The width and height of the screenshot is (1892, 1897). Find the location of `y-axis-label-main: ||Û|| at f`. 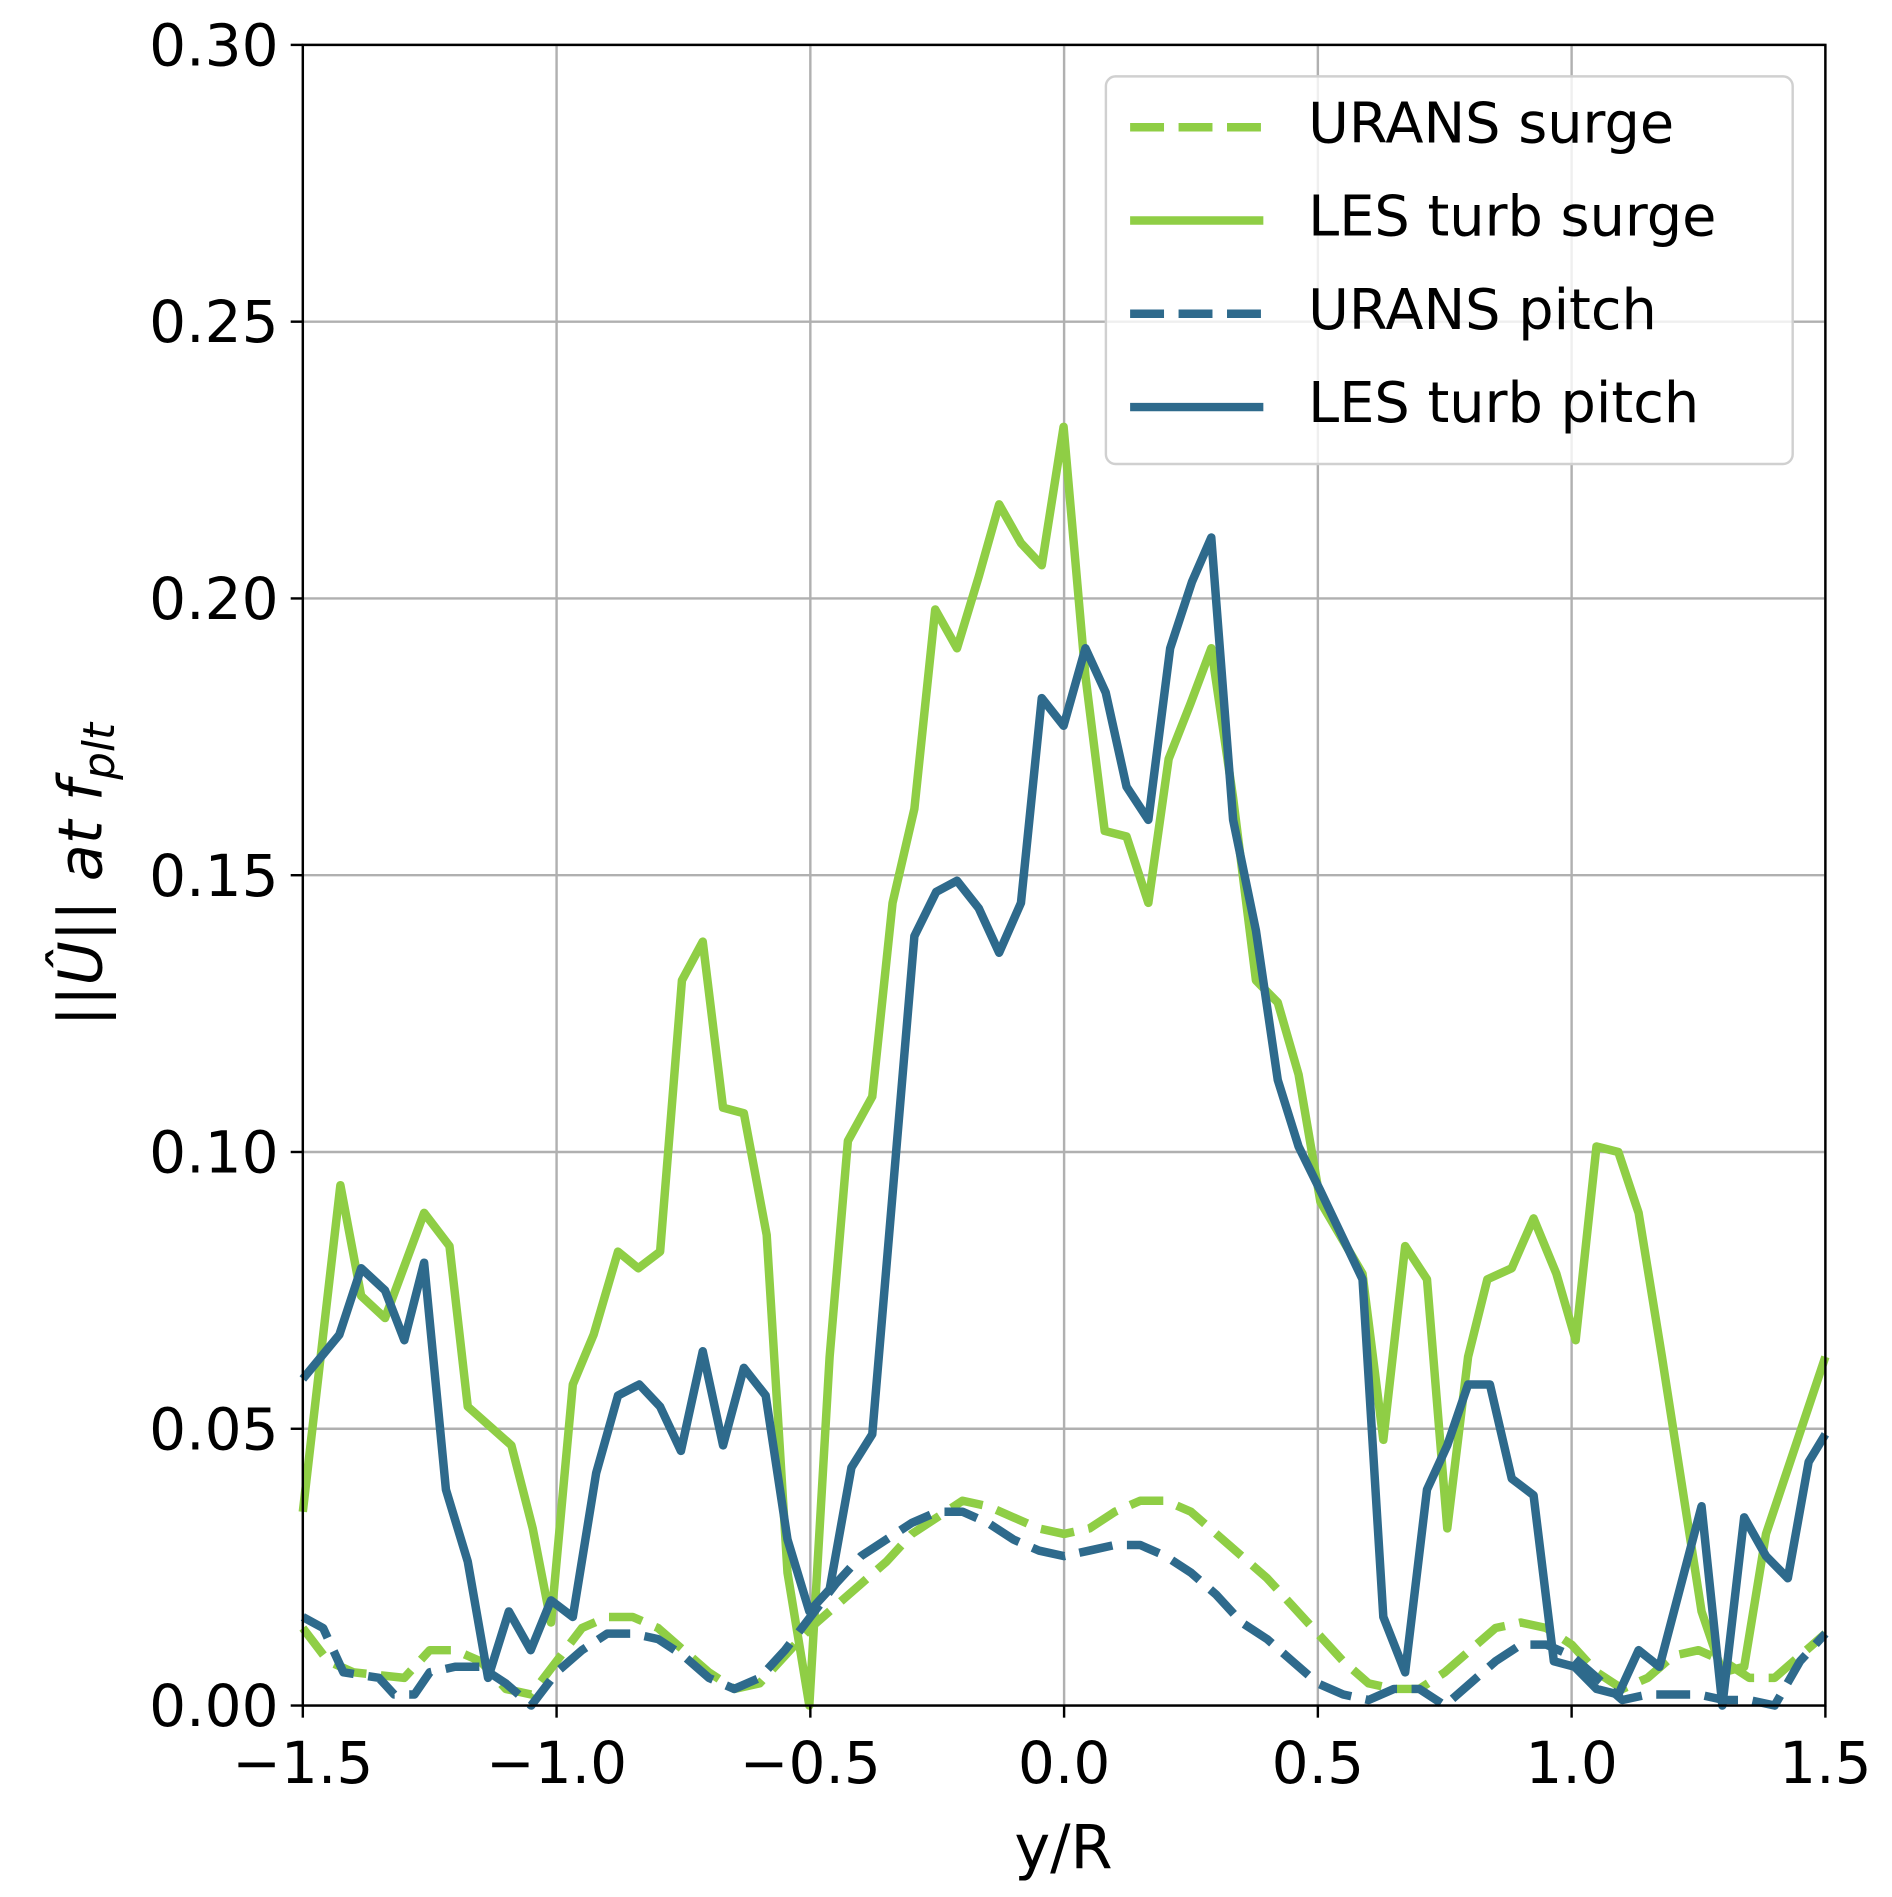

y-axis-label-main: ||Û|| at f is located at coordinates (81, 899).